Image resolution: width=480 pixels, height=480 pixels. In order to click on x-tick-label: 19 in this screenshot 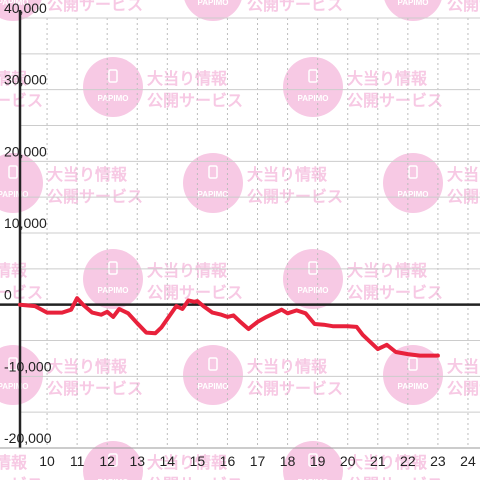, I will do `click(318, 461)`.